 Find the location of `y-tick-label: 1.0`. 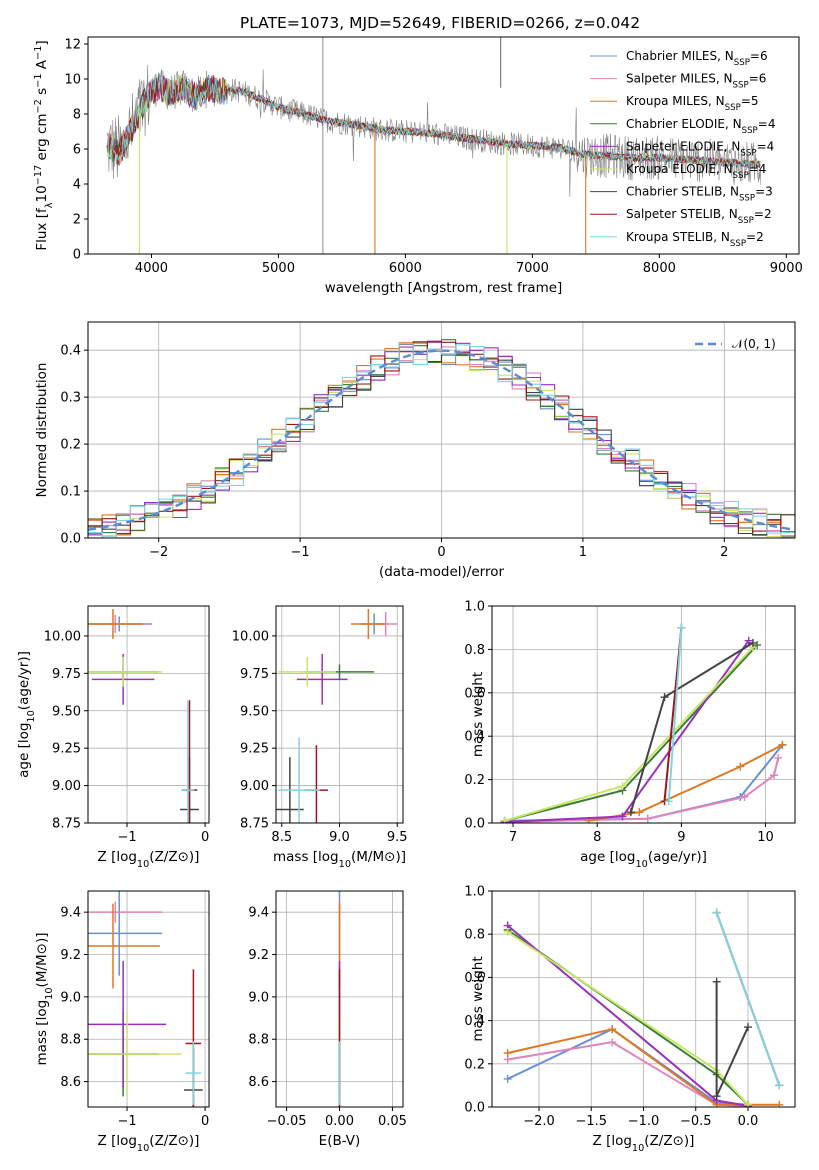

y-tick-label: 1.0 is located at coordinates (474, 892).